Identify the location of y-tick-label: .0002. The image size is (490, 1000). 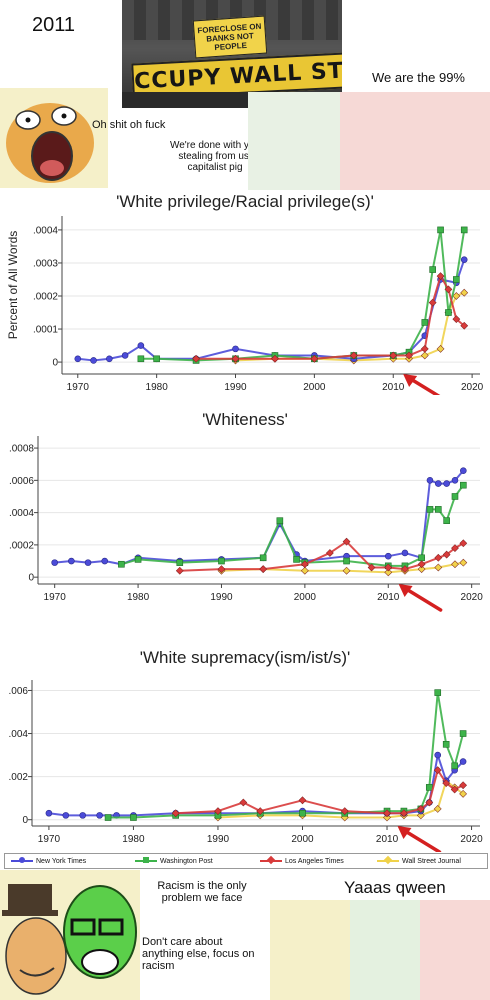
(45, 297).